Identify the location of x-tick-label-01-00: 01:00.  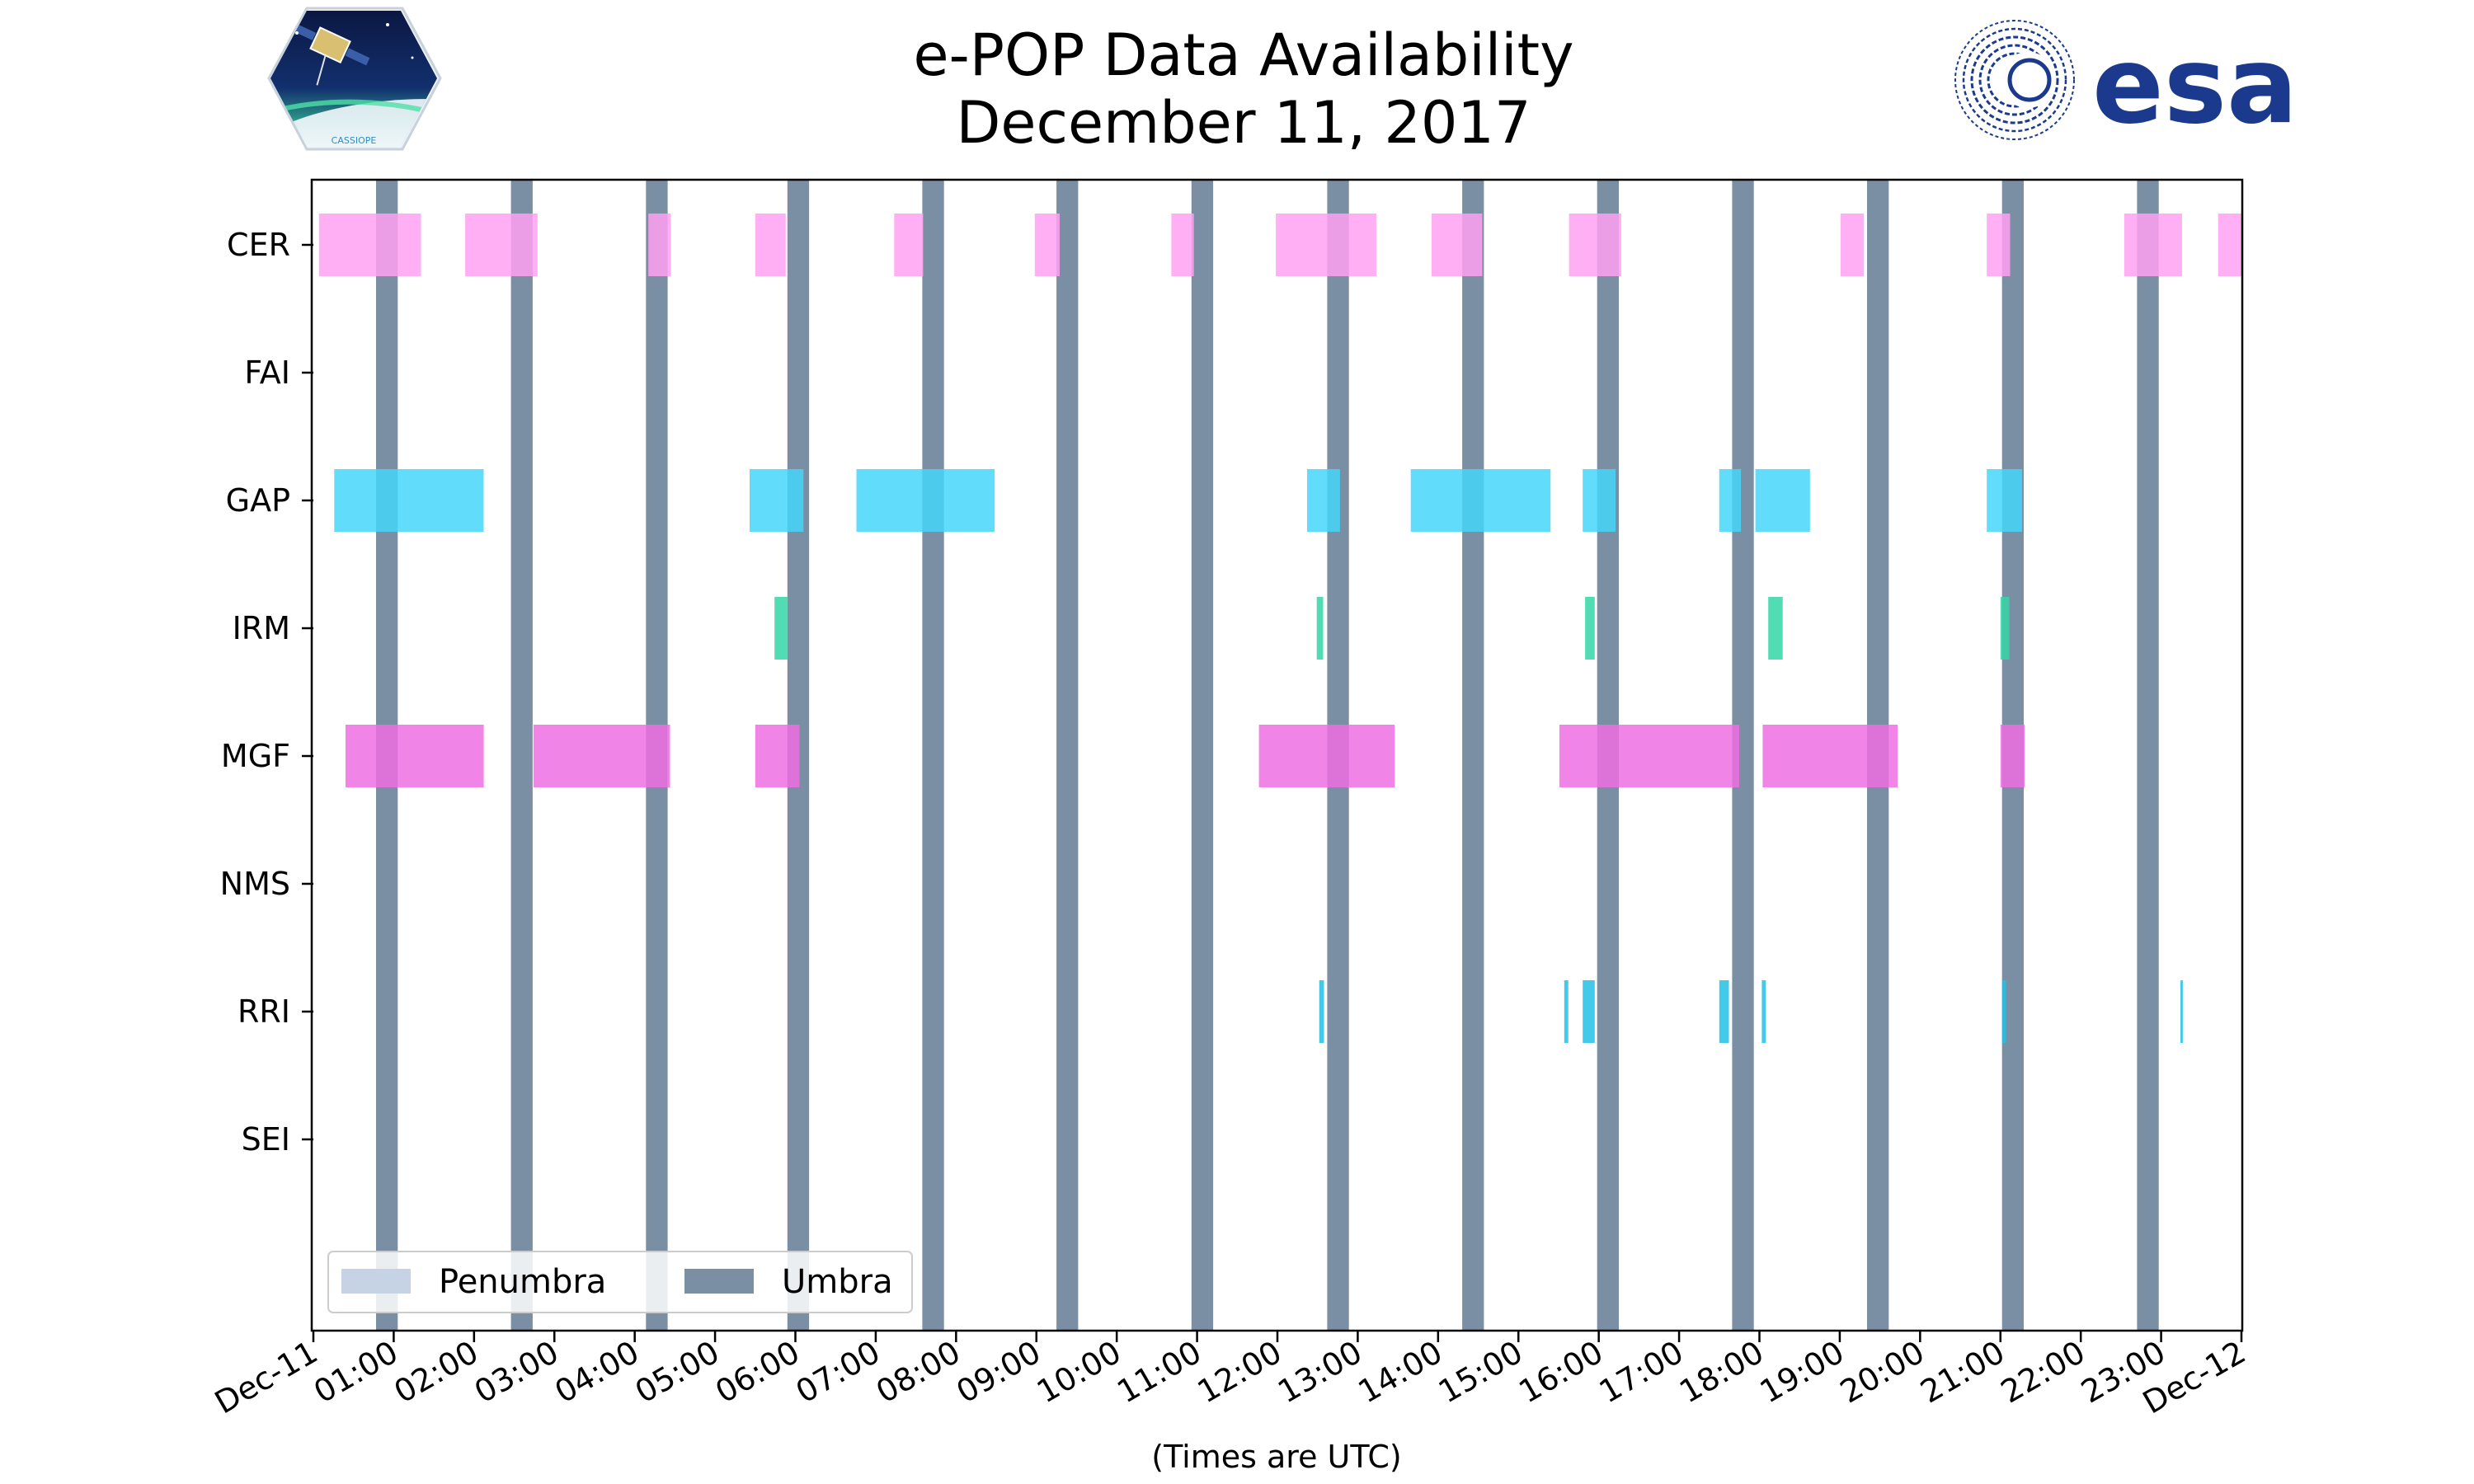
(356, 1372).